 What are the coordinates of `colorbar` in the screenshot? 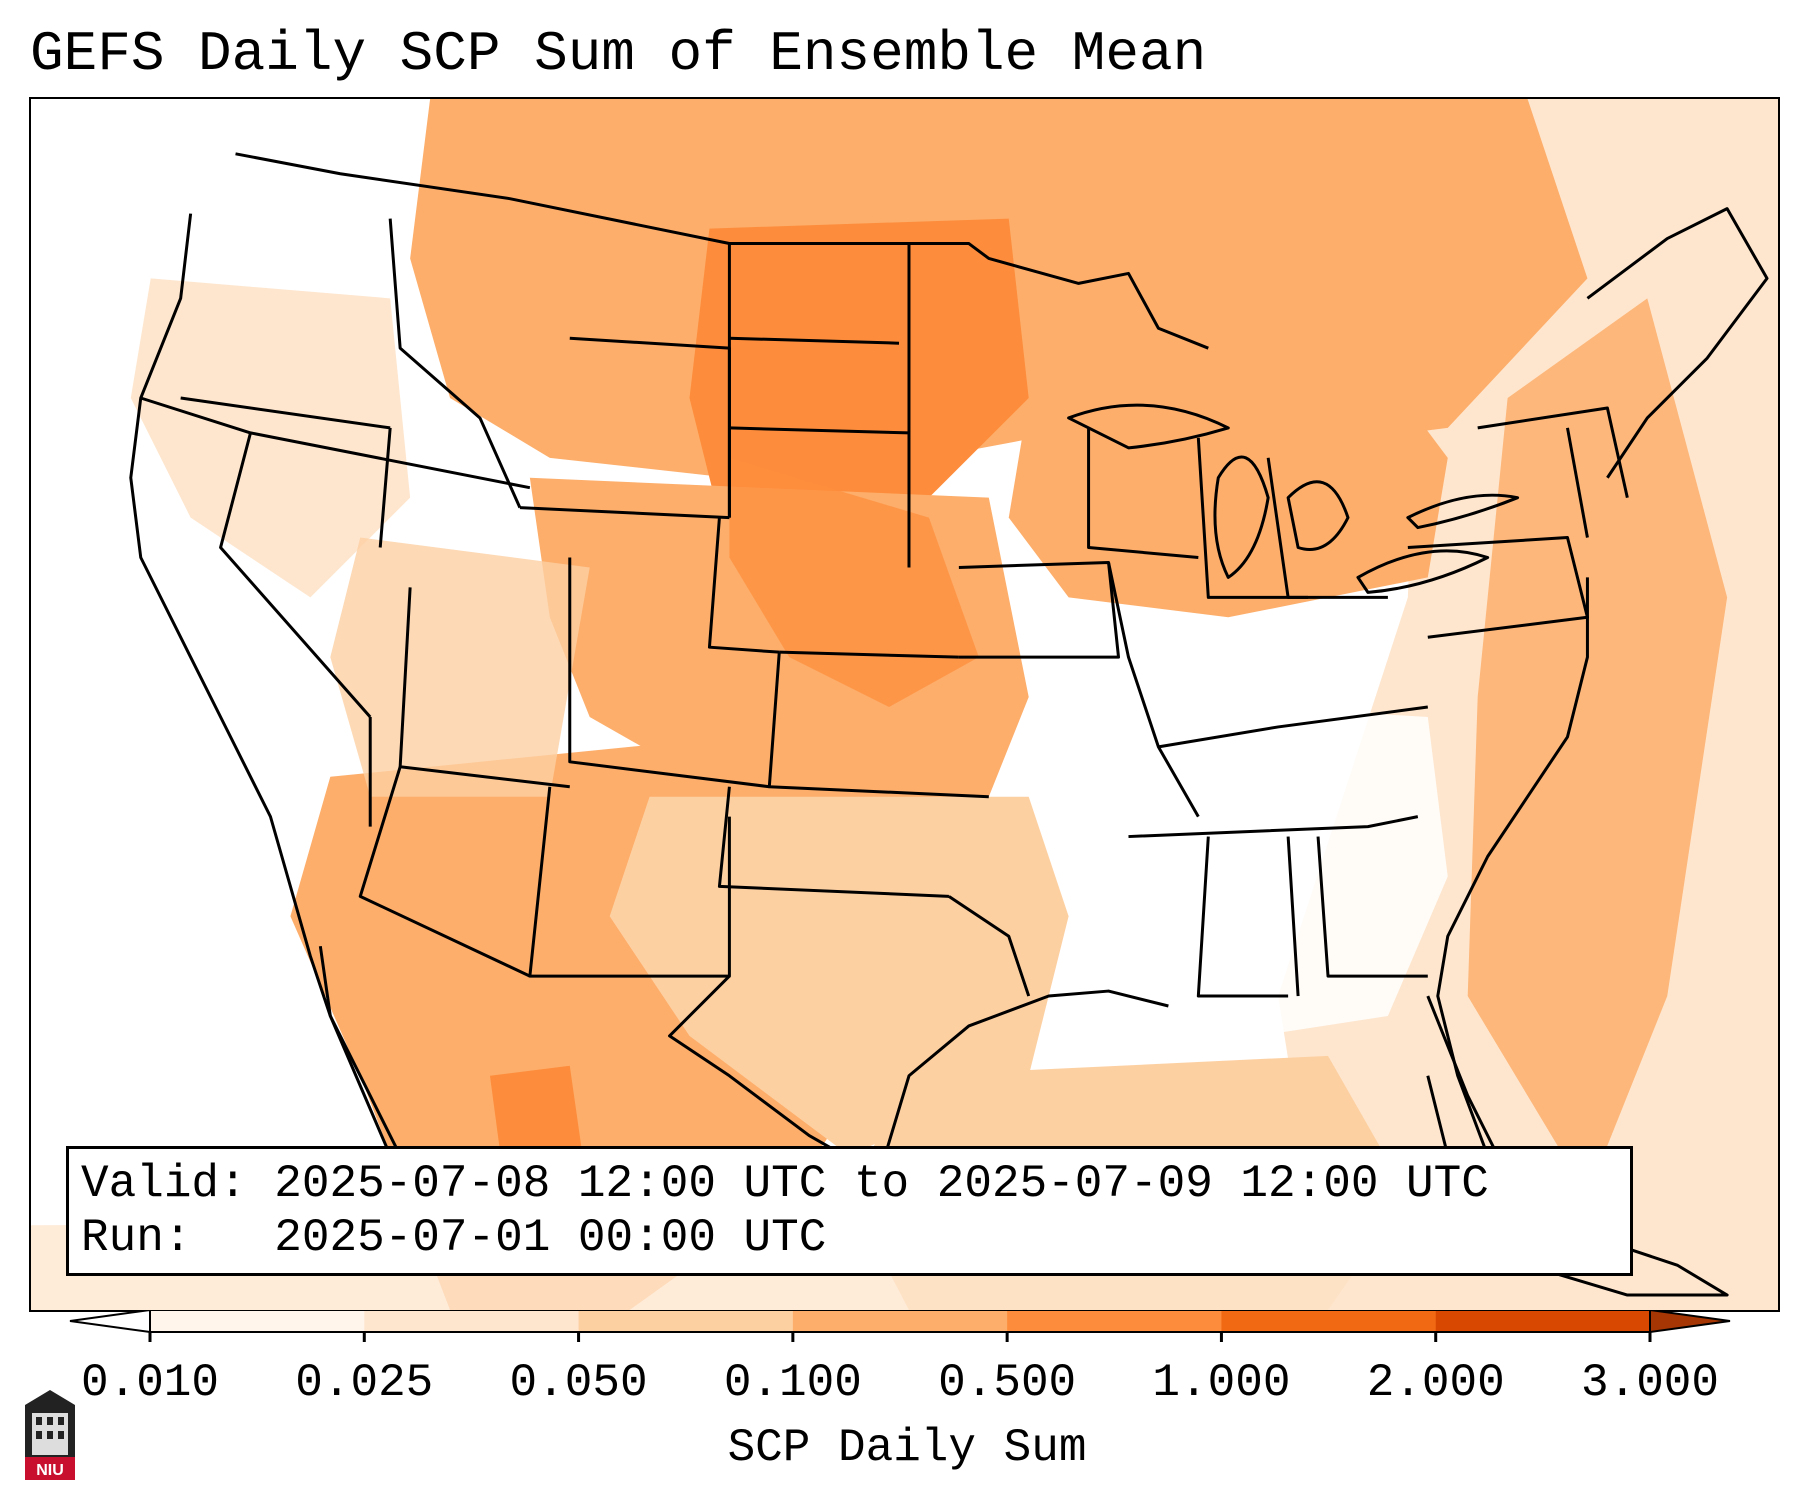 It's located at (900, 1326).